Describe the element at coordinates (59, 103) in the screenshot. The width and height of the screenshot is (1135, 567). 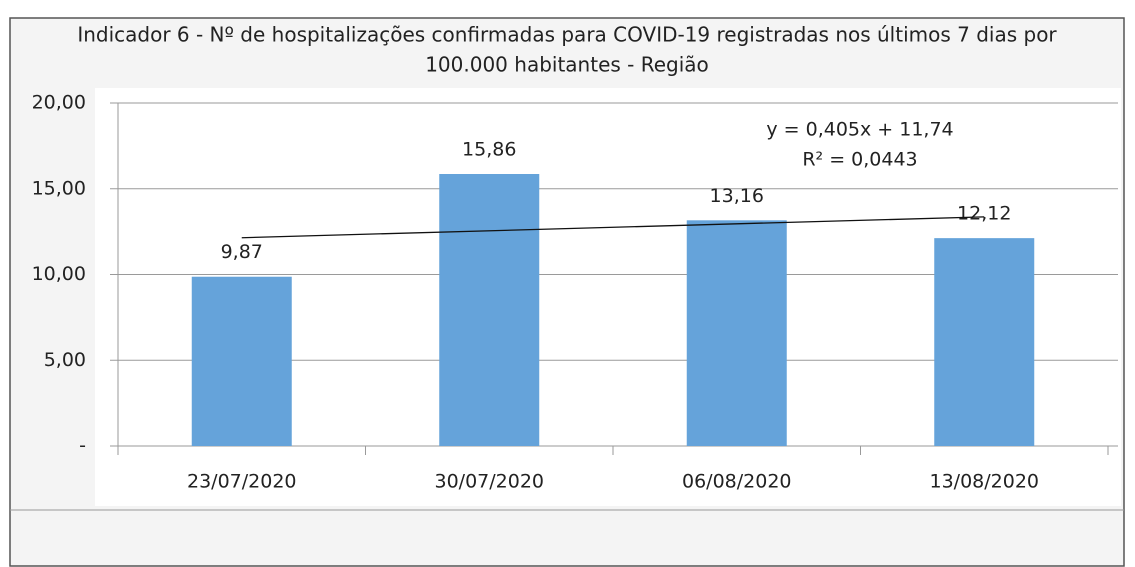
I see `y-tick-label: 20,00` at that location.